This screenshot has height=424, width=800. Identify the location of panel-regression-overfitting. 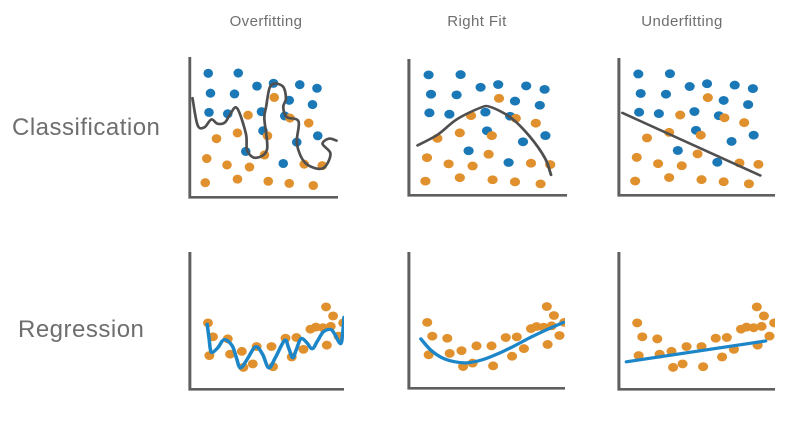
(266, 321).